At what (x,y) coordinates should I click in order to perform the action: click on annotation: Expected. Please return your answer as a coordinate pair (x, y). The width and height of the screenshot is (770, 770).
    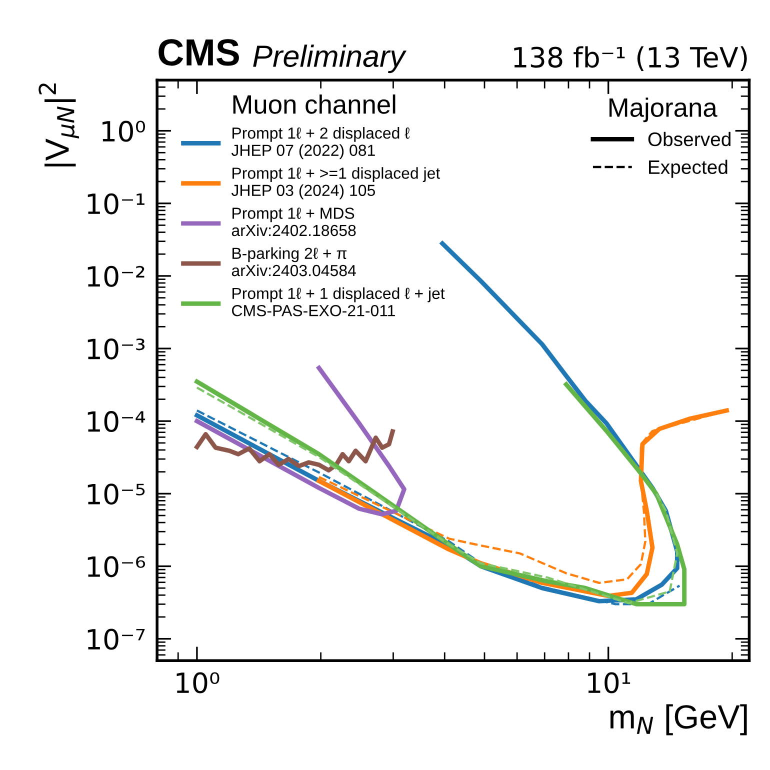
    Looking at the image, I should click on (688, 169).